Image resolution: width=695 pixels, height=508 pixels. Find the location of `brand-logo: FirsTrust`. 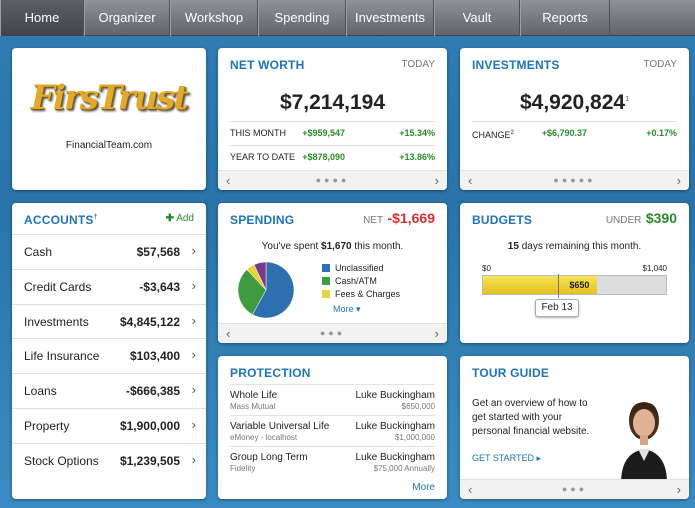

brand-logo: FirsTrust is located at coordinates (109, 98).